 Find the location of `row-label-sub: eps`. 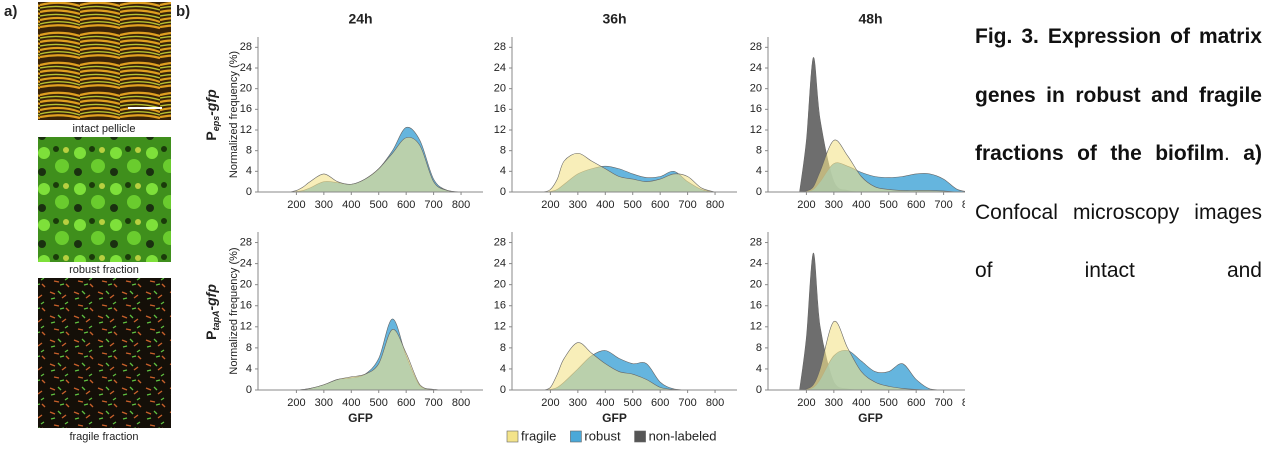

row-label-sub: eps is located at coordinates (216, 124).